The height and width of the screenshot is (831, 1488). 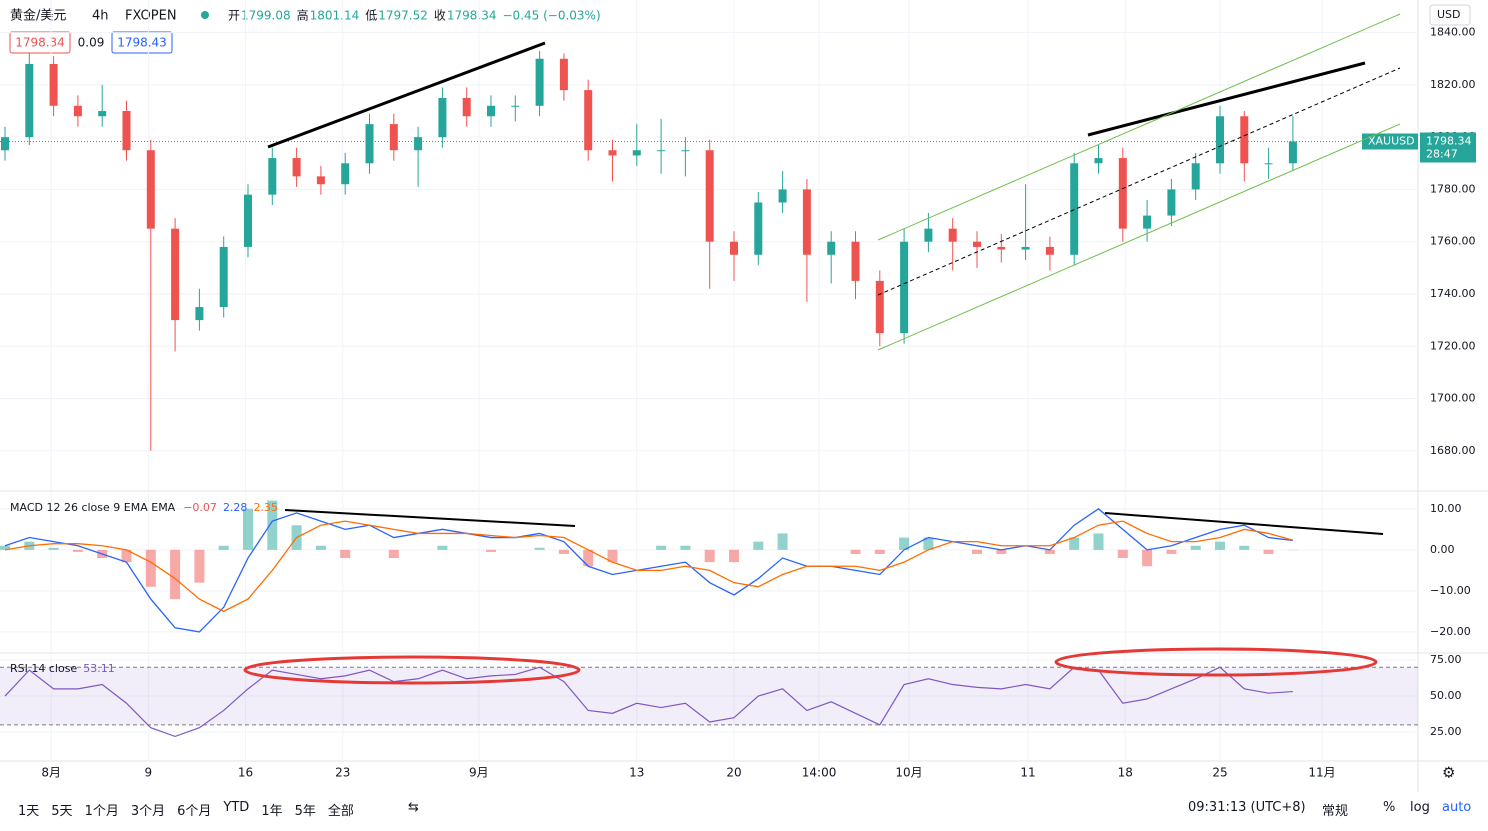 I want to click on percent: %, so click(x=1389, y=807).